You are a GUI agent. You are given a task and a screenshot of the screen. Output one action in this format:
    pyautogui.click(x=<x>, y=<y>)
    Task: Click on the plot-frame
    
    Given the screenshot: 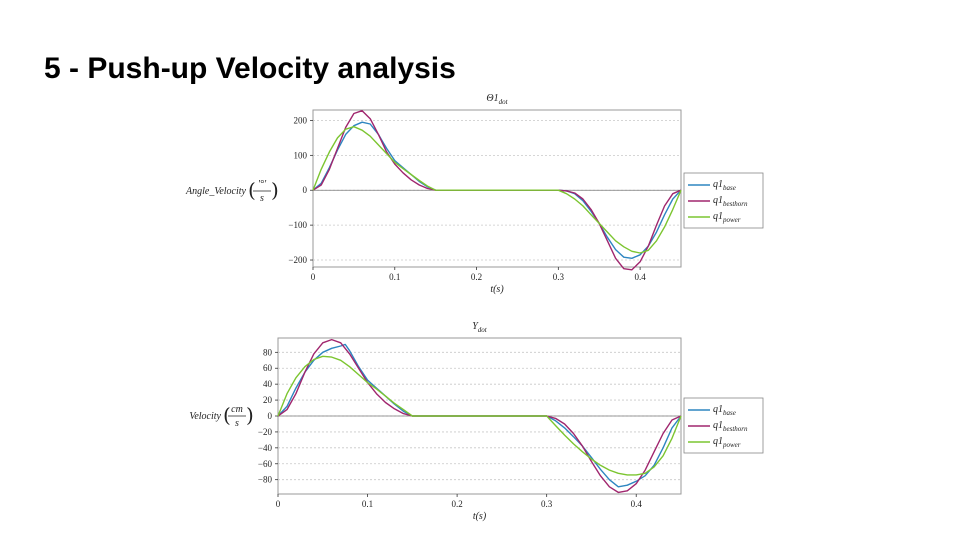 What is the action you would take?
    pyautogui.click(x=497, y=188)
    